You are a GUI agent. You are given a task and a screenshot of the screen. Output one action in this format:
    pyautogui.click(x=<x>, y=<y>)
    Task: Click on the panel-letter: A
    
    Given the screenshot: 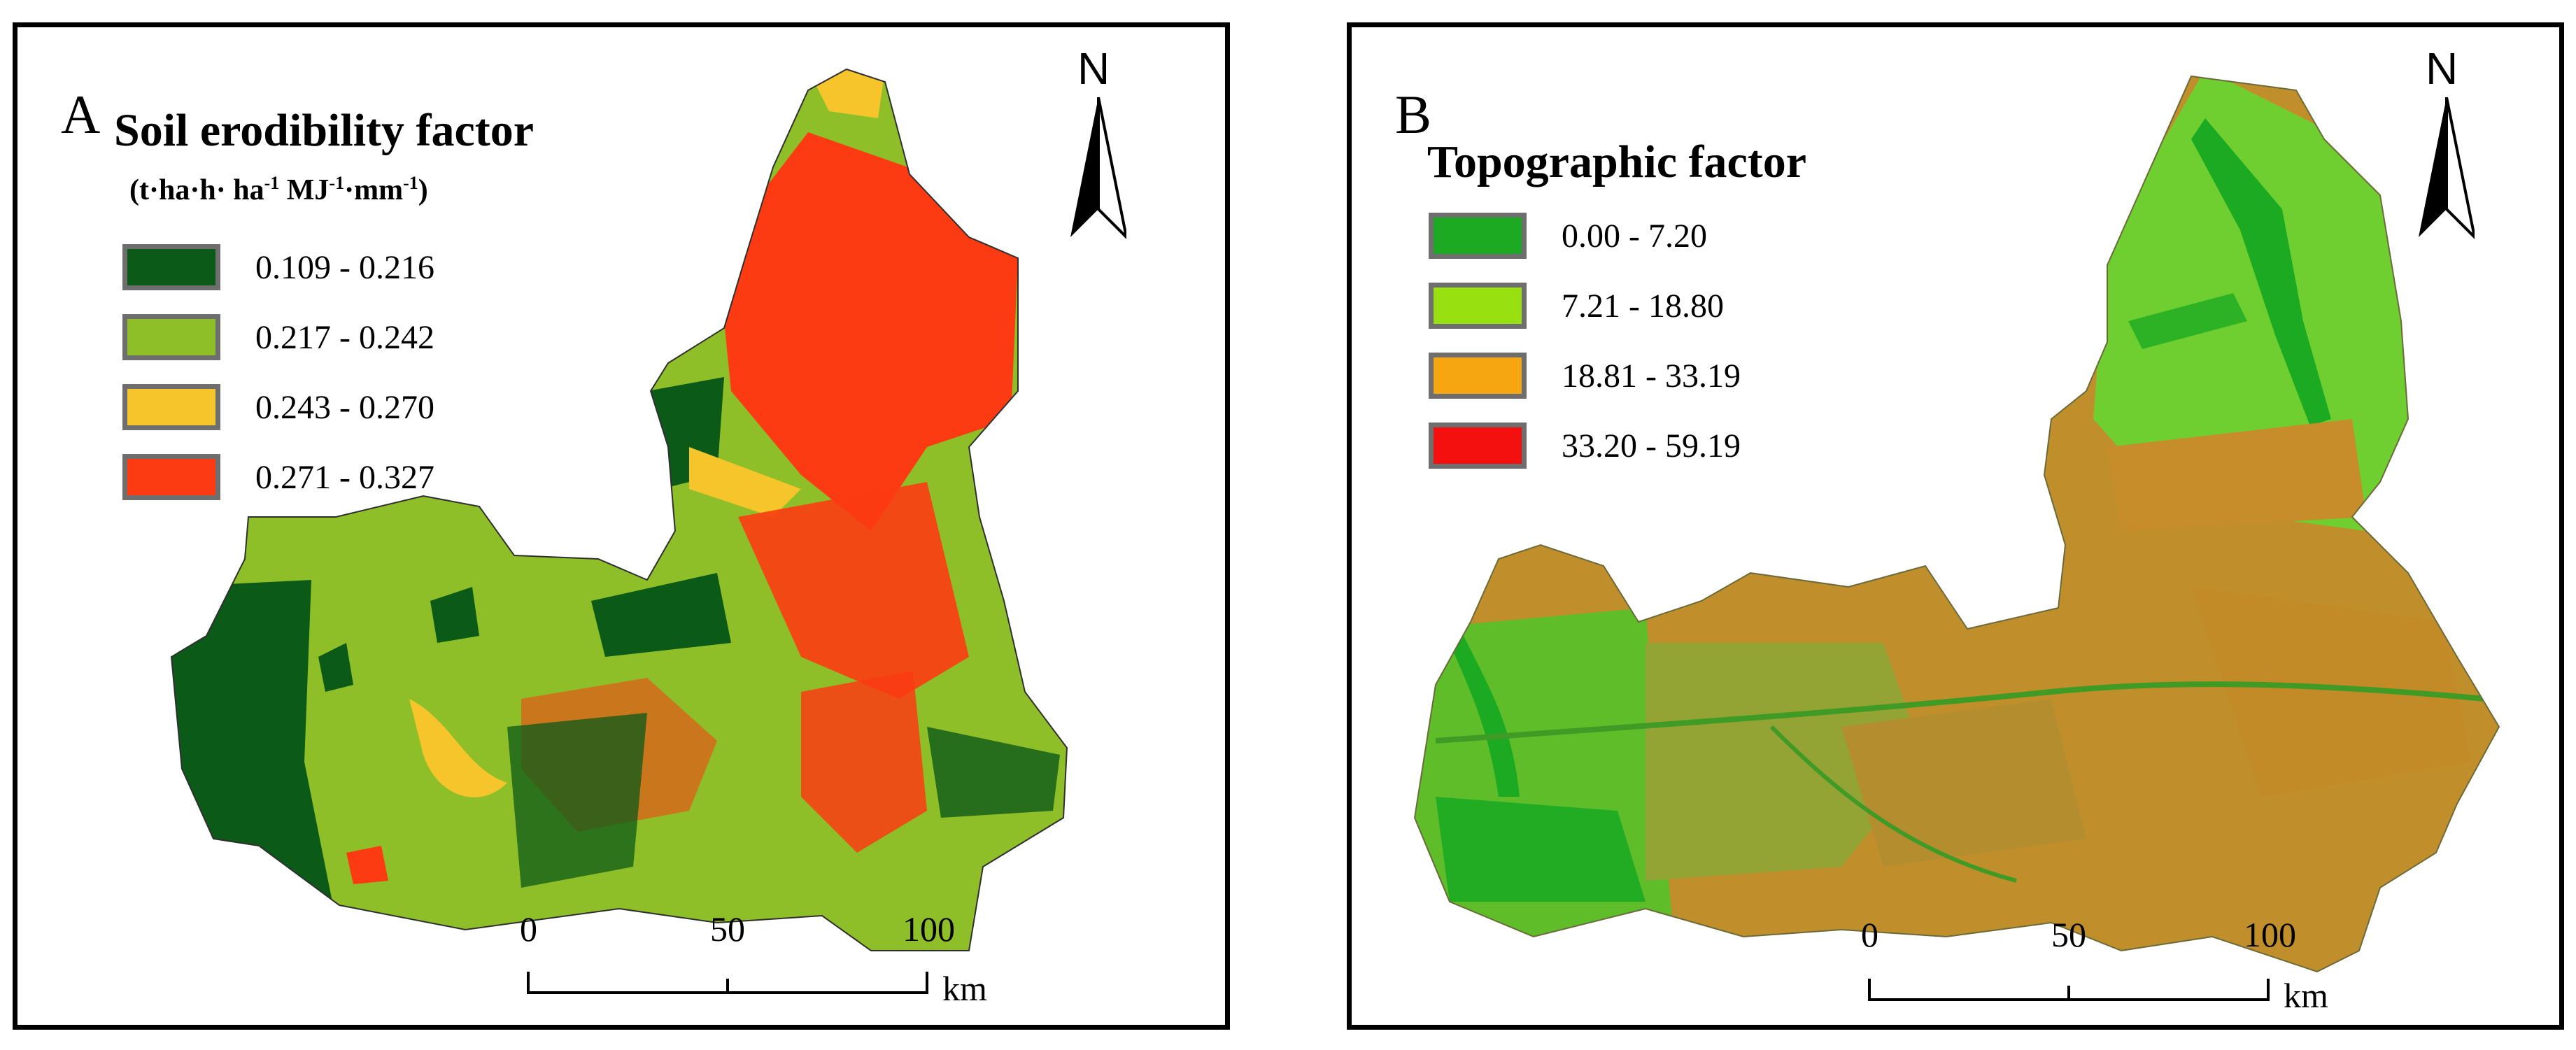 What is the action you would take?
    pyautogui.click(x=81, y=114)
    